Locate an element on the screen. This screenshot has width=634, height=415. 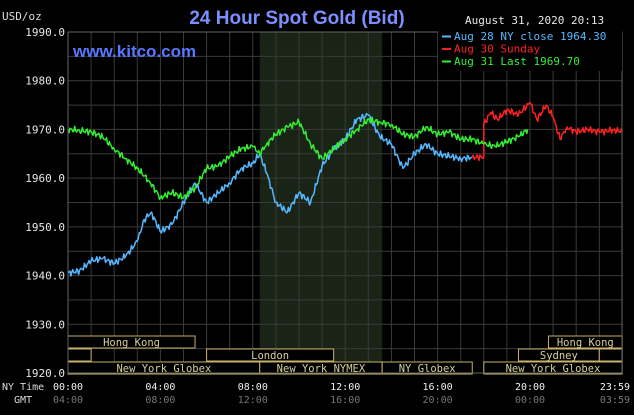
chart-timestamp: August 31, 2020 20:13 is located at coordinates (534, 20).